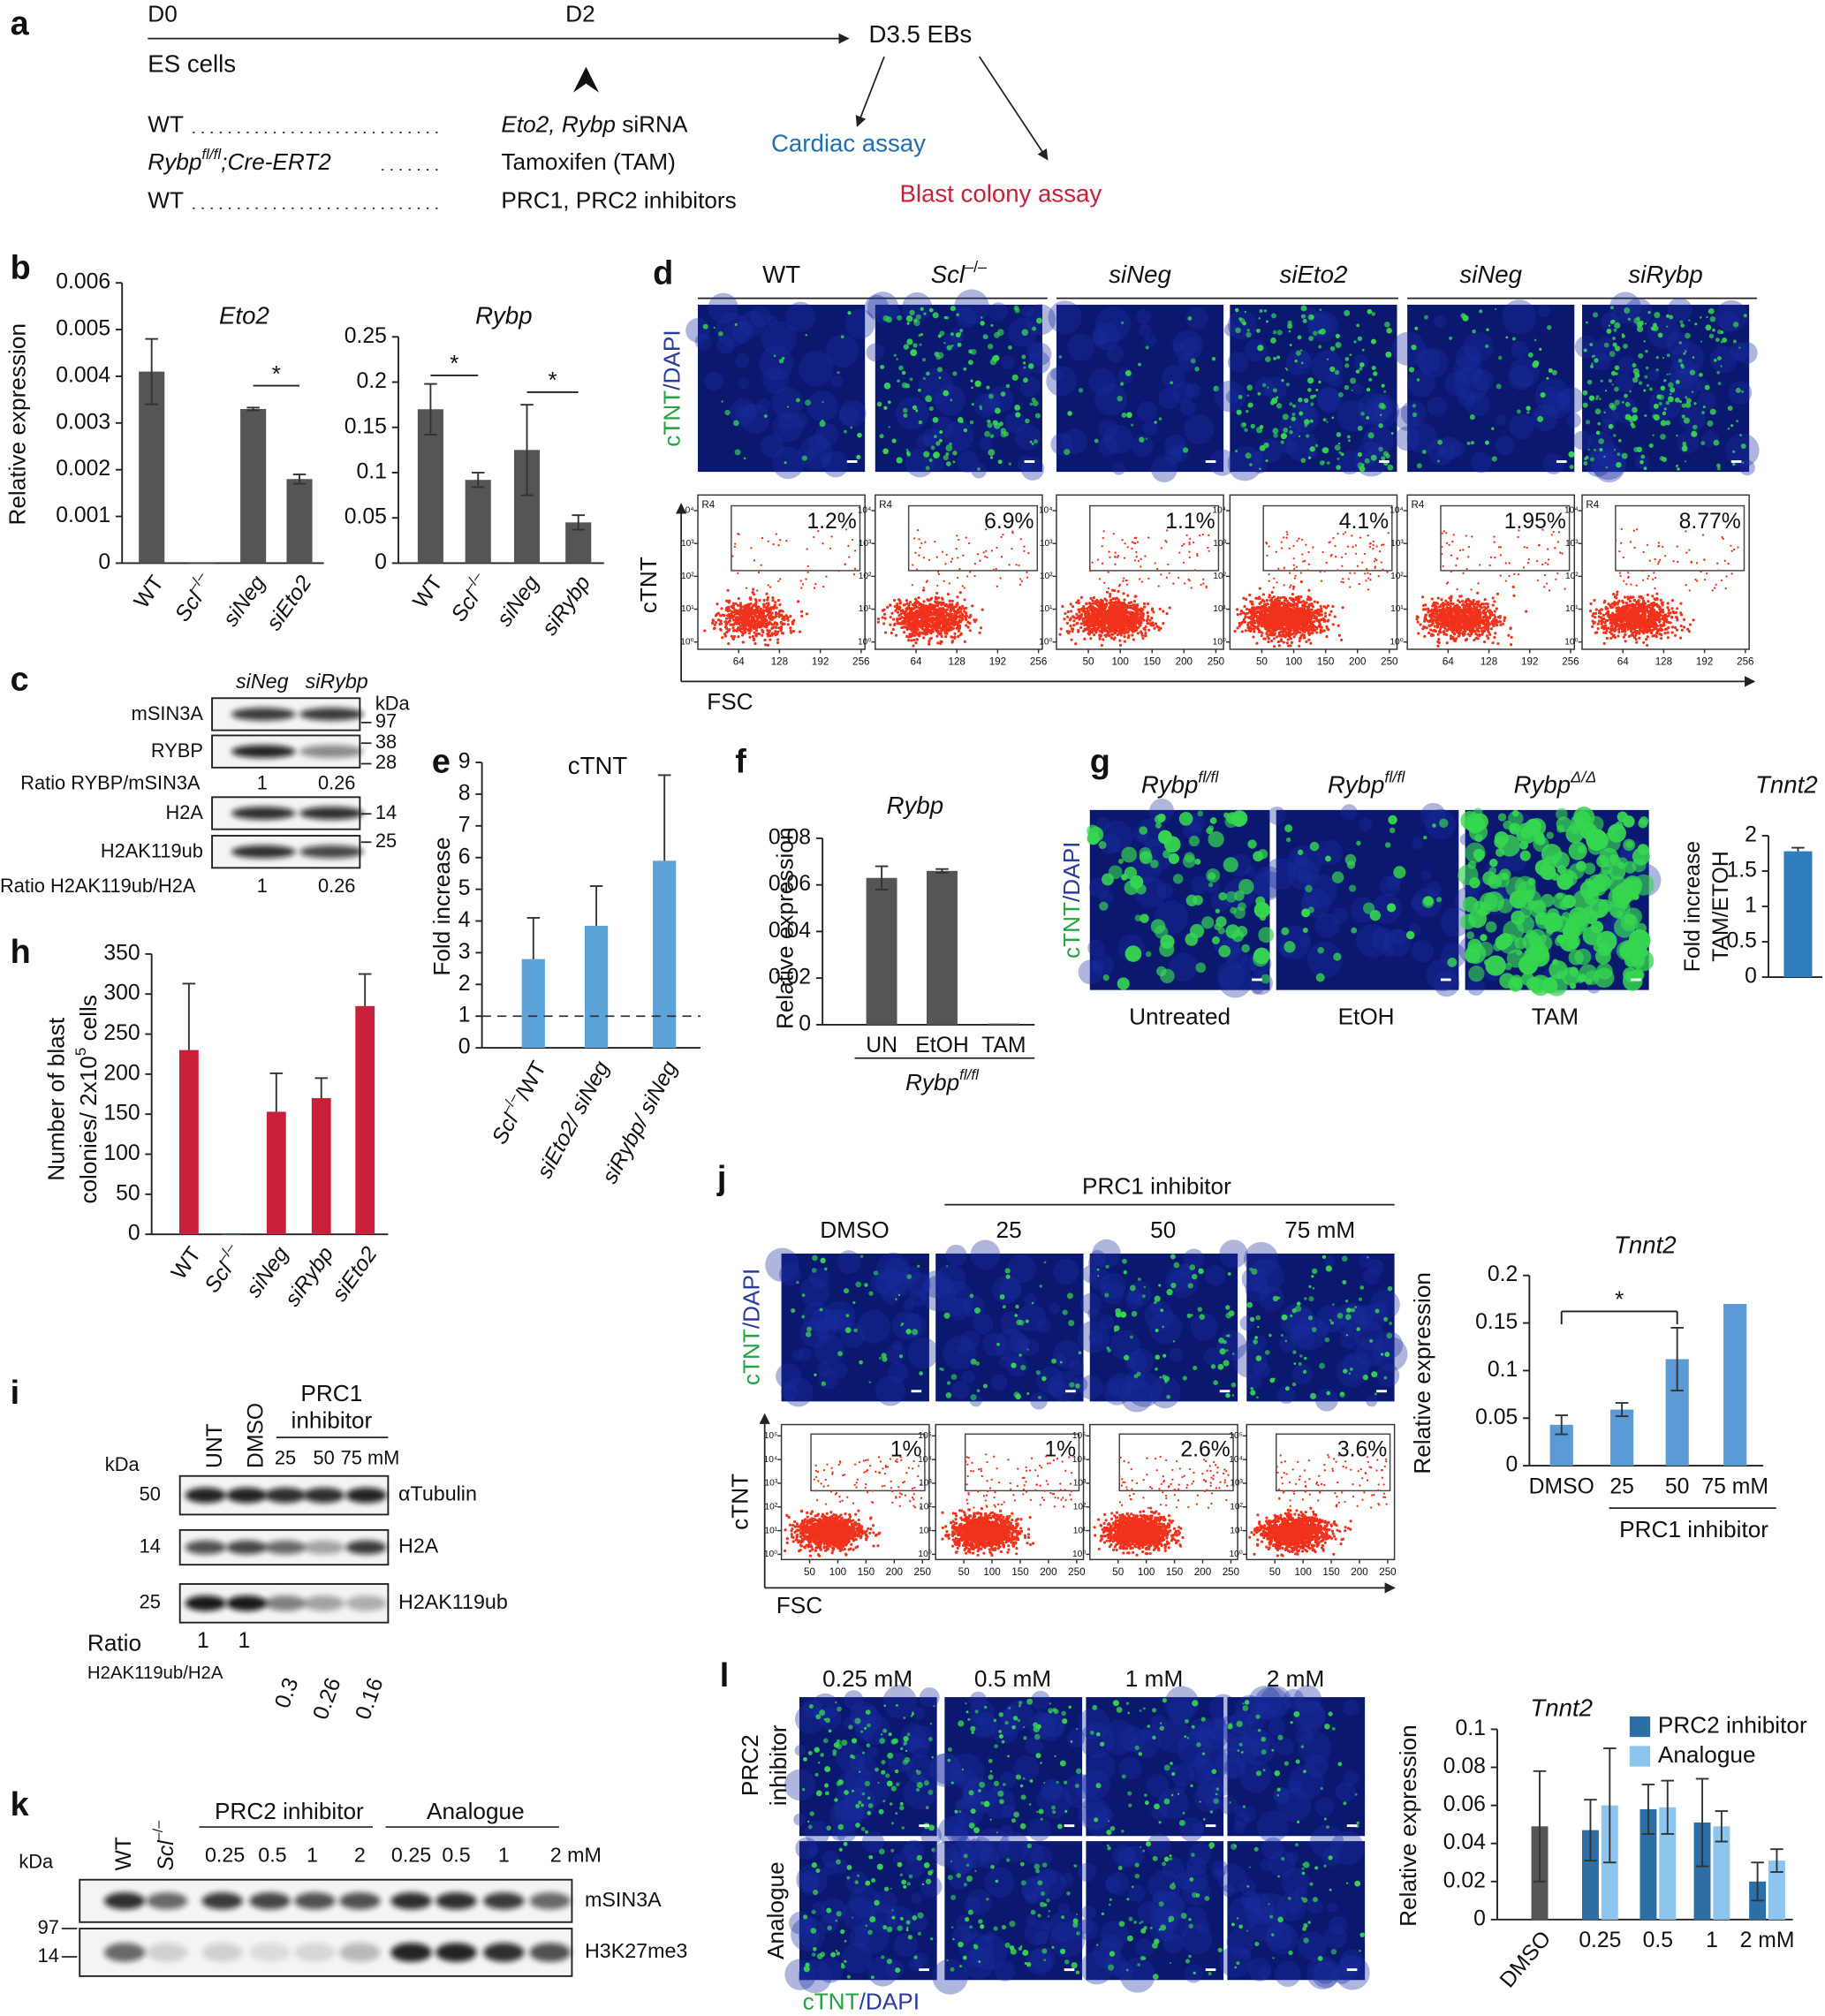 Image resolution: width=1825 pixels, height=2016 pixels. Describe the element at coordinates (558, 125) in the screenshot. I see `text-run: Eto2, Rybp` at that location.